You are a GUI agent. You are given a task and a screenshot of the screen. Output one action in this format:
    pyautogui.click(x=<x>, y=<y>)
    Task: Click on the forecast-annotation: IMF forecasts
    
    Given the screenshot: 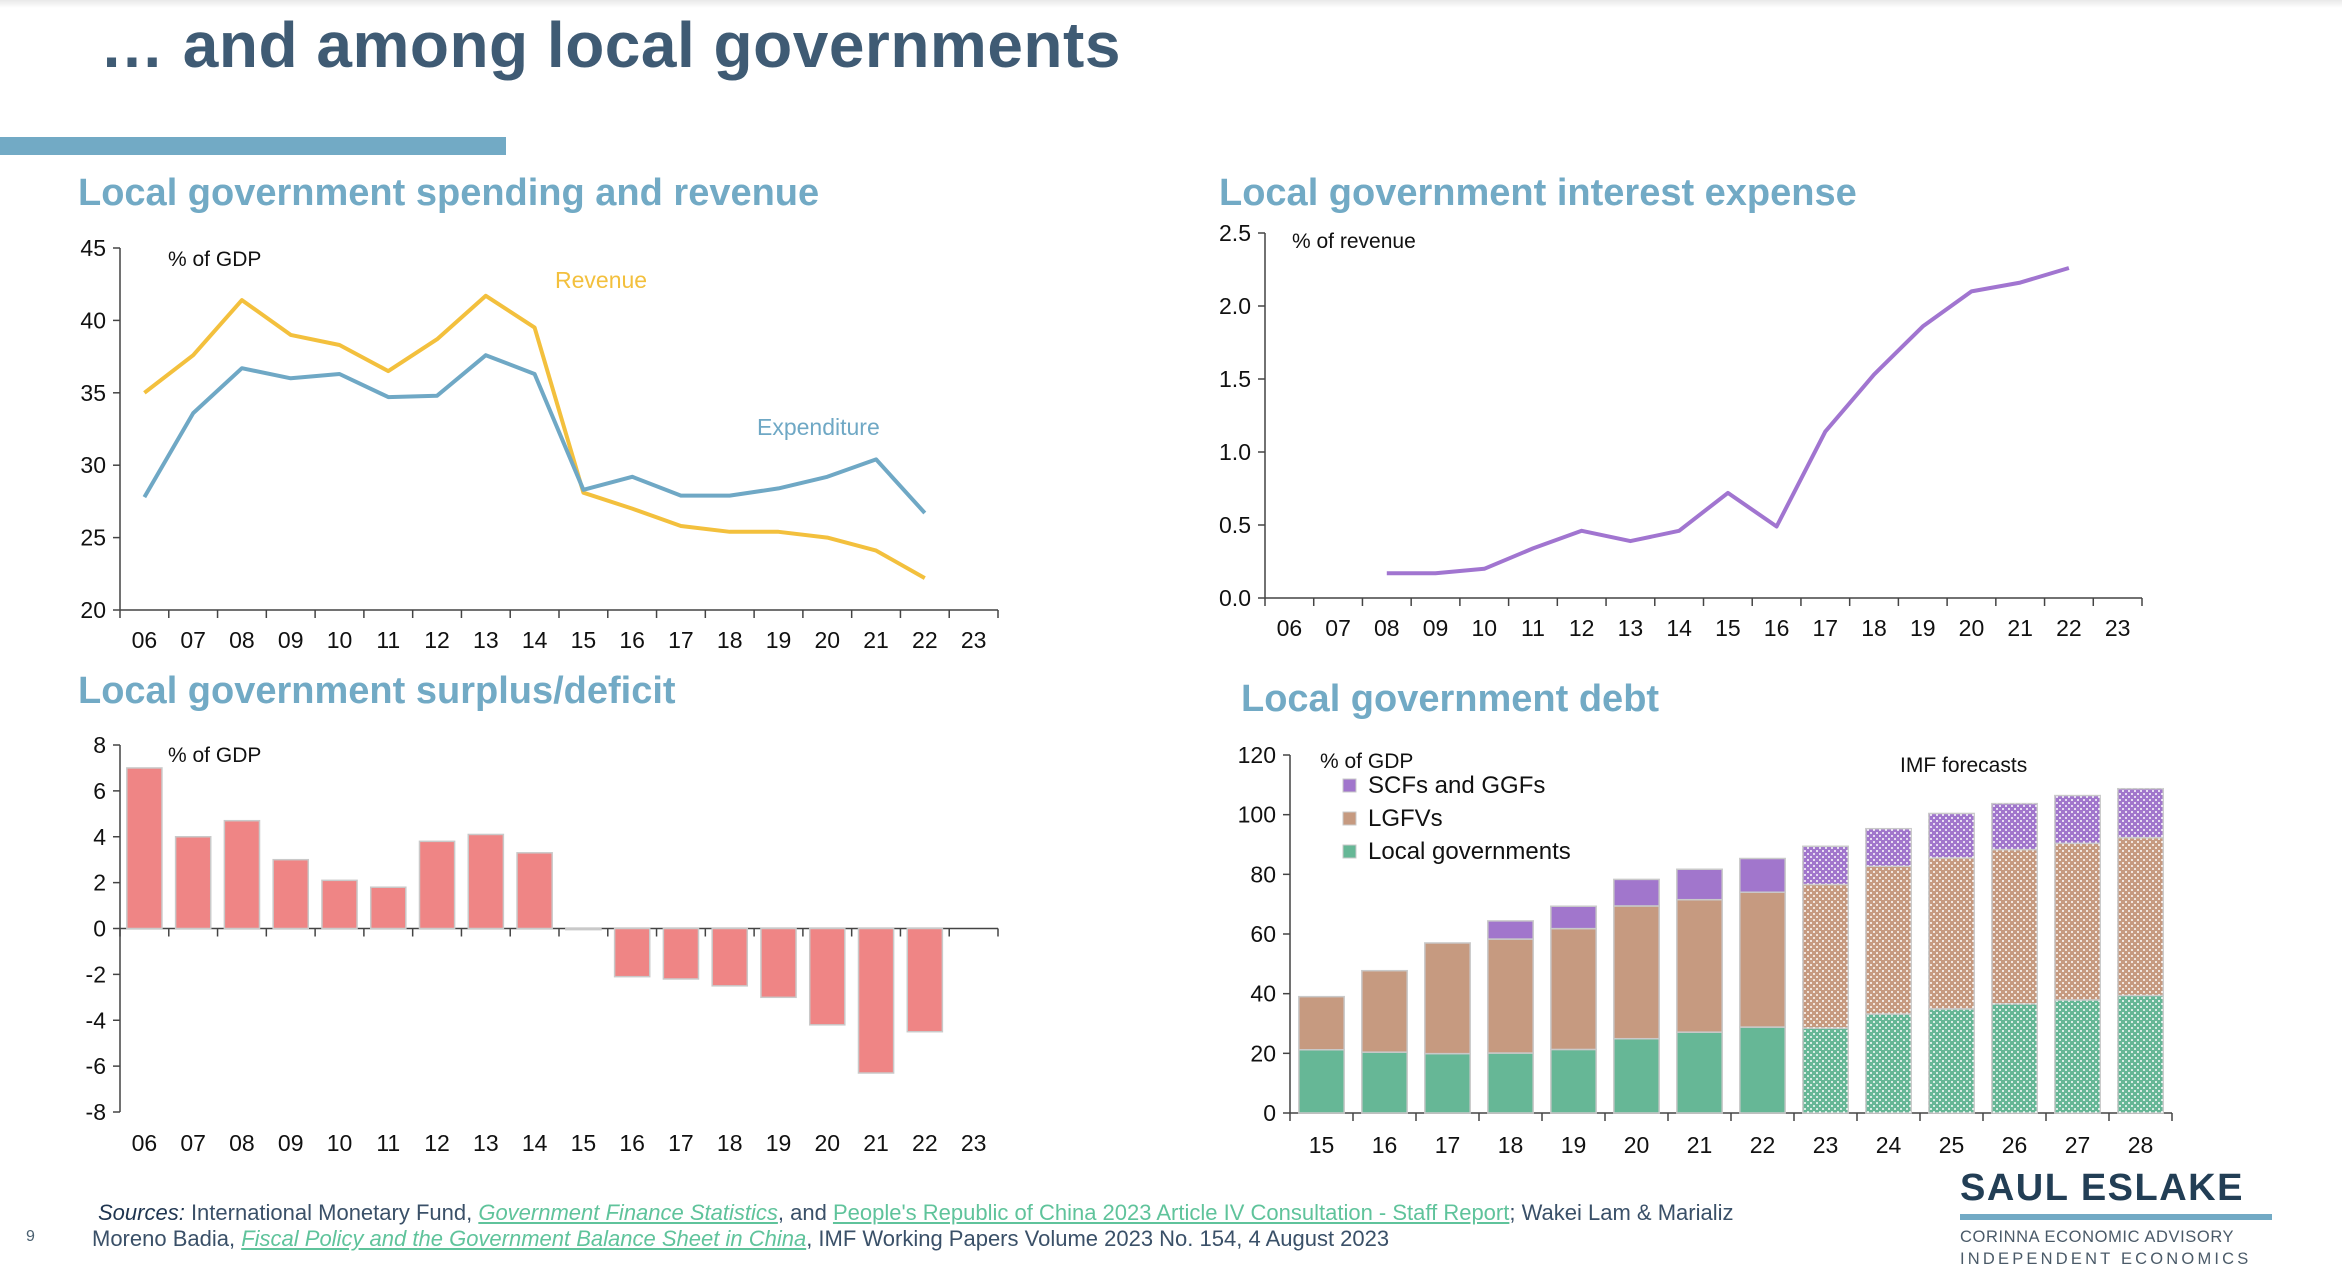 What is the action you would take?
    pyautogui.click(x=1963, y=765)
    